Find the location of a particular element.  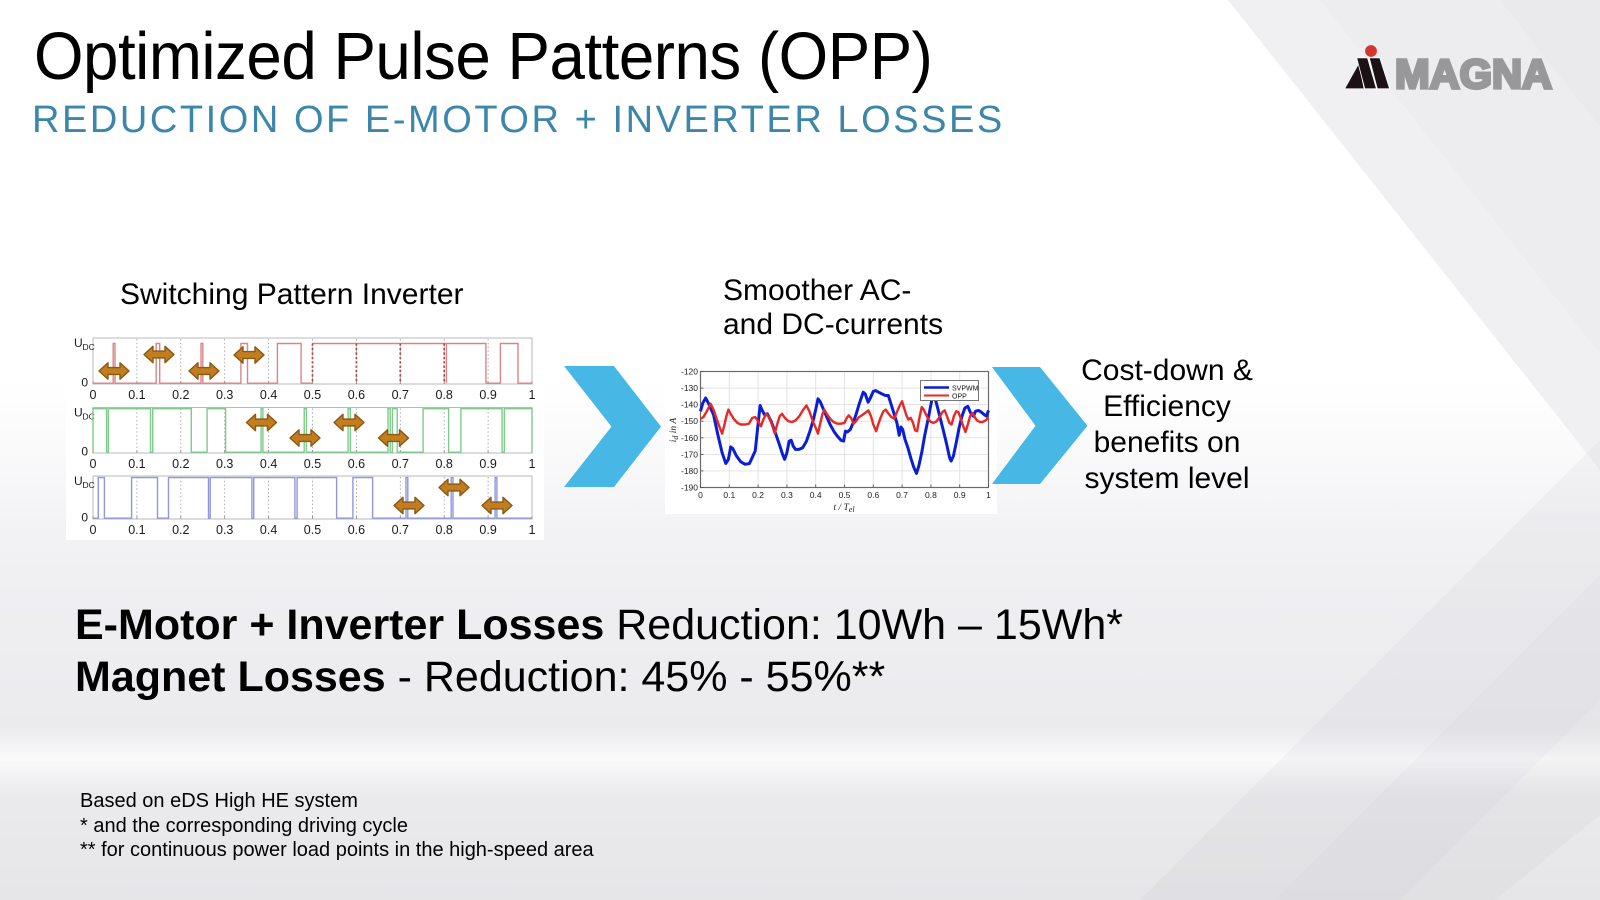

svg-text: -160 is located at coordinates (689, 438).